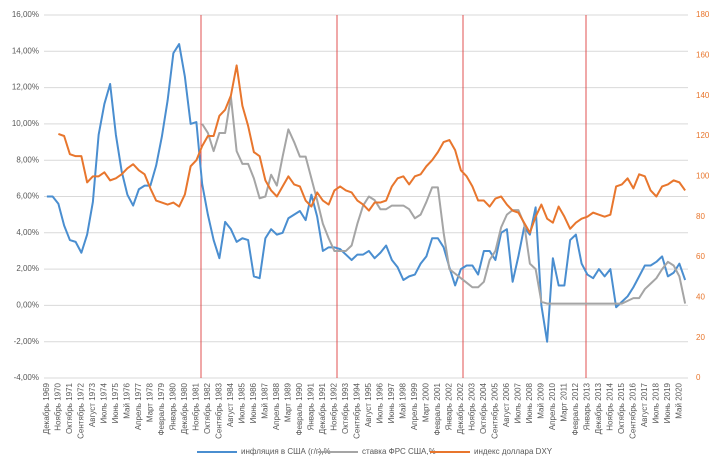 Image resolution: width=720 pixels, height=471 pixels. Describe the element at coordinates (460, 408) in the screenshot. I see `x-tick-label: Декабрь 2002` at that location.